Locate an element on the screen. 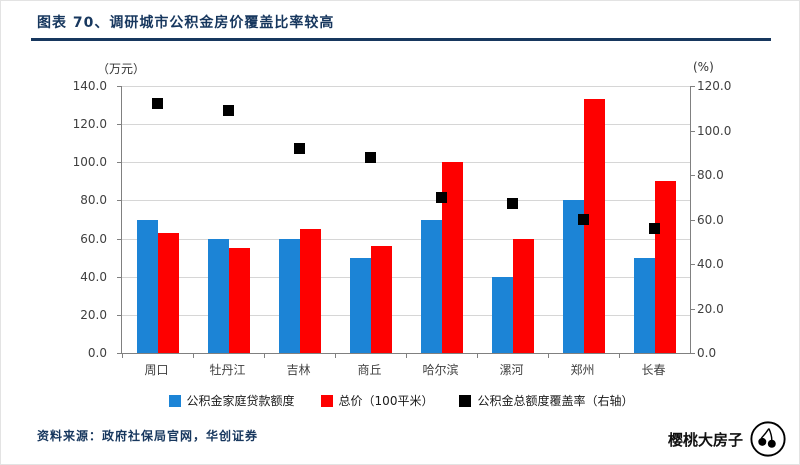 Image resolution: width=800 pixels, height=465 pixels. left-axis-tick-label: 20.0 is located at coordinates (93, 314).